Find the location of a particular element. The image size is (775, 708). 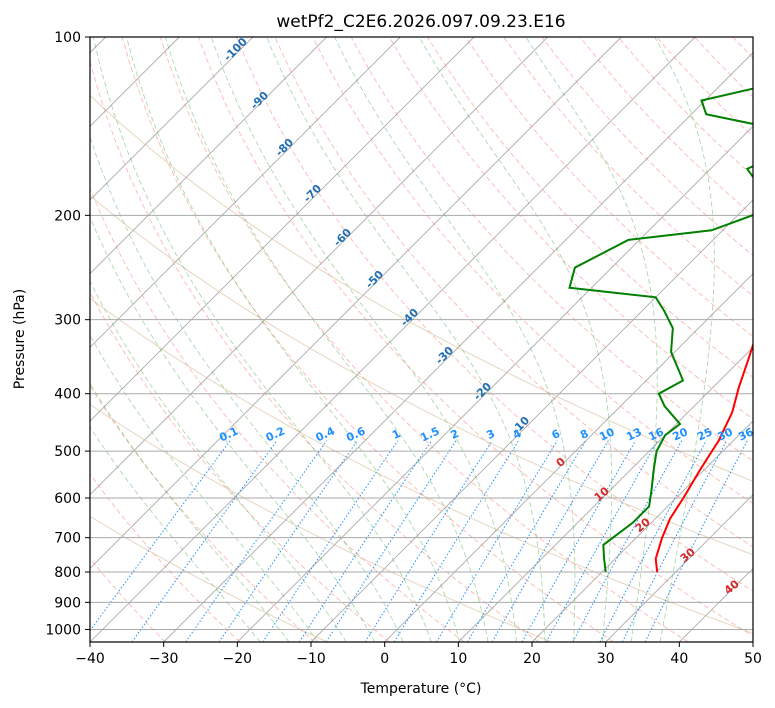

x-tick-label: −10 is located at coordinates (311, 659).